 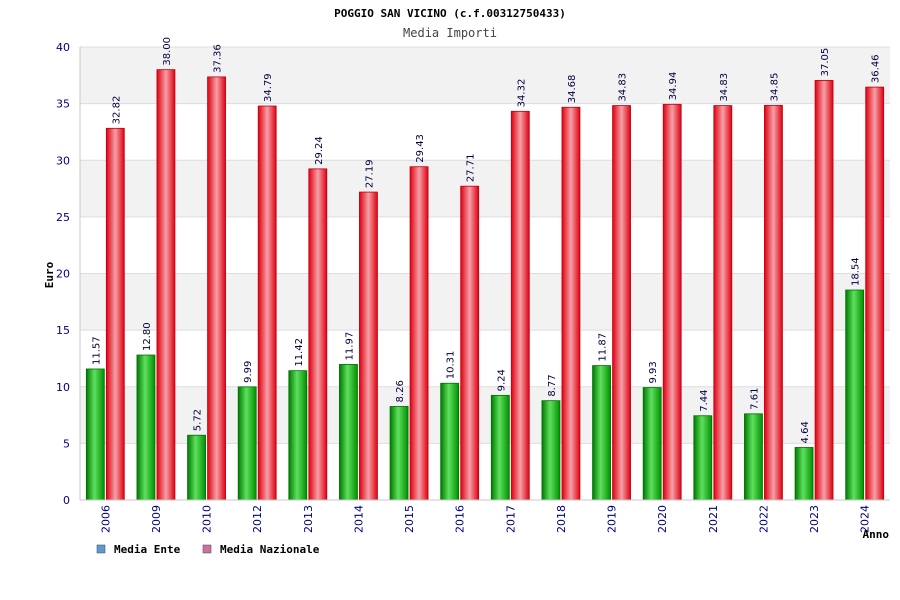 What do you see at coordinates (450, 33) in the screenshot?
I see `chart-subtitle: Media Importi` at bounding box center [450, 33].